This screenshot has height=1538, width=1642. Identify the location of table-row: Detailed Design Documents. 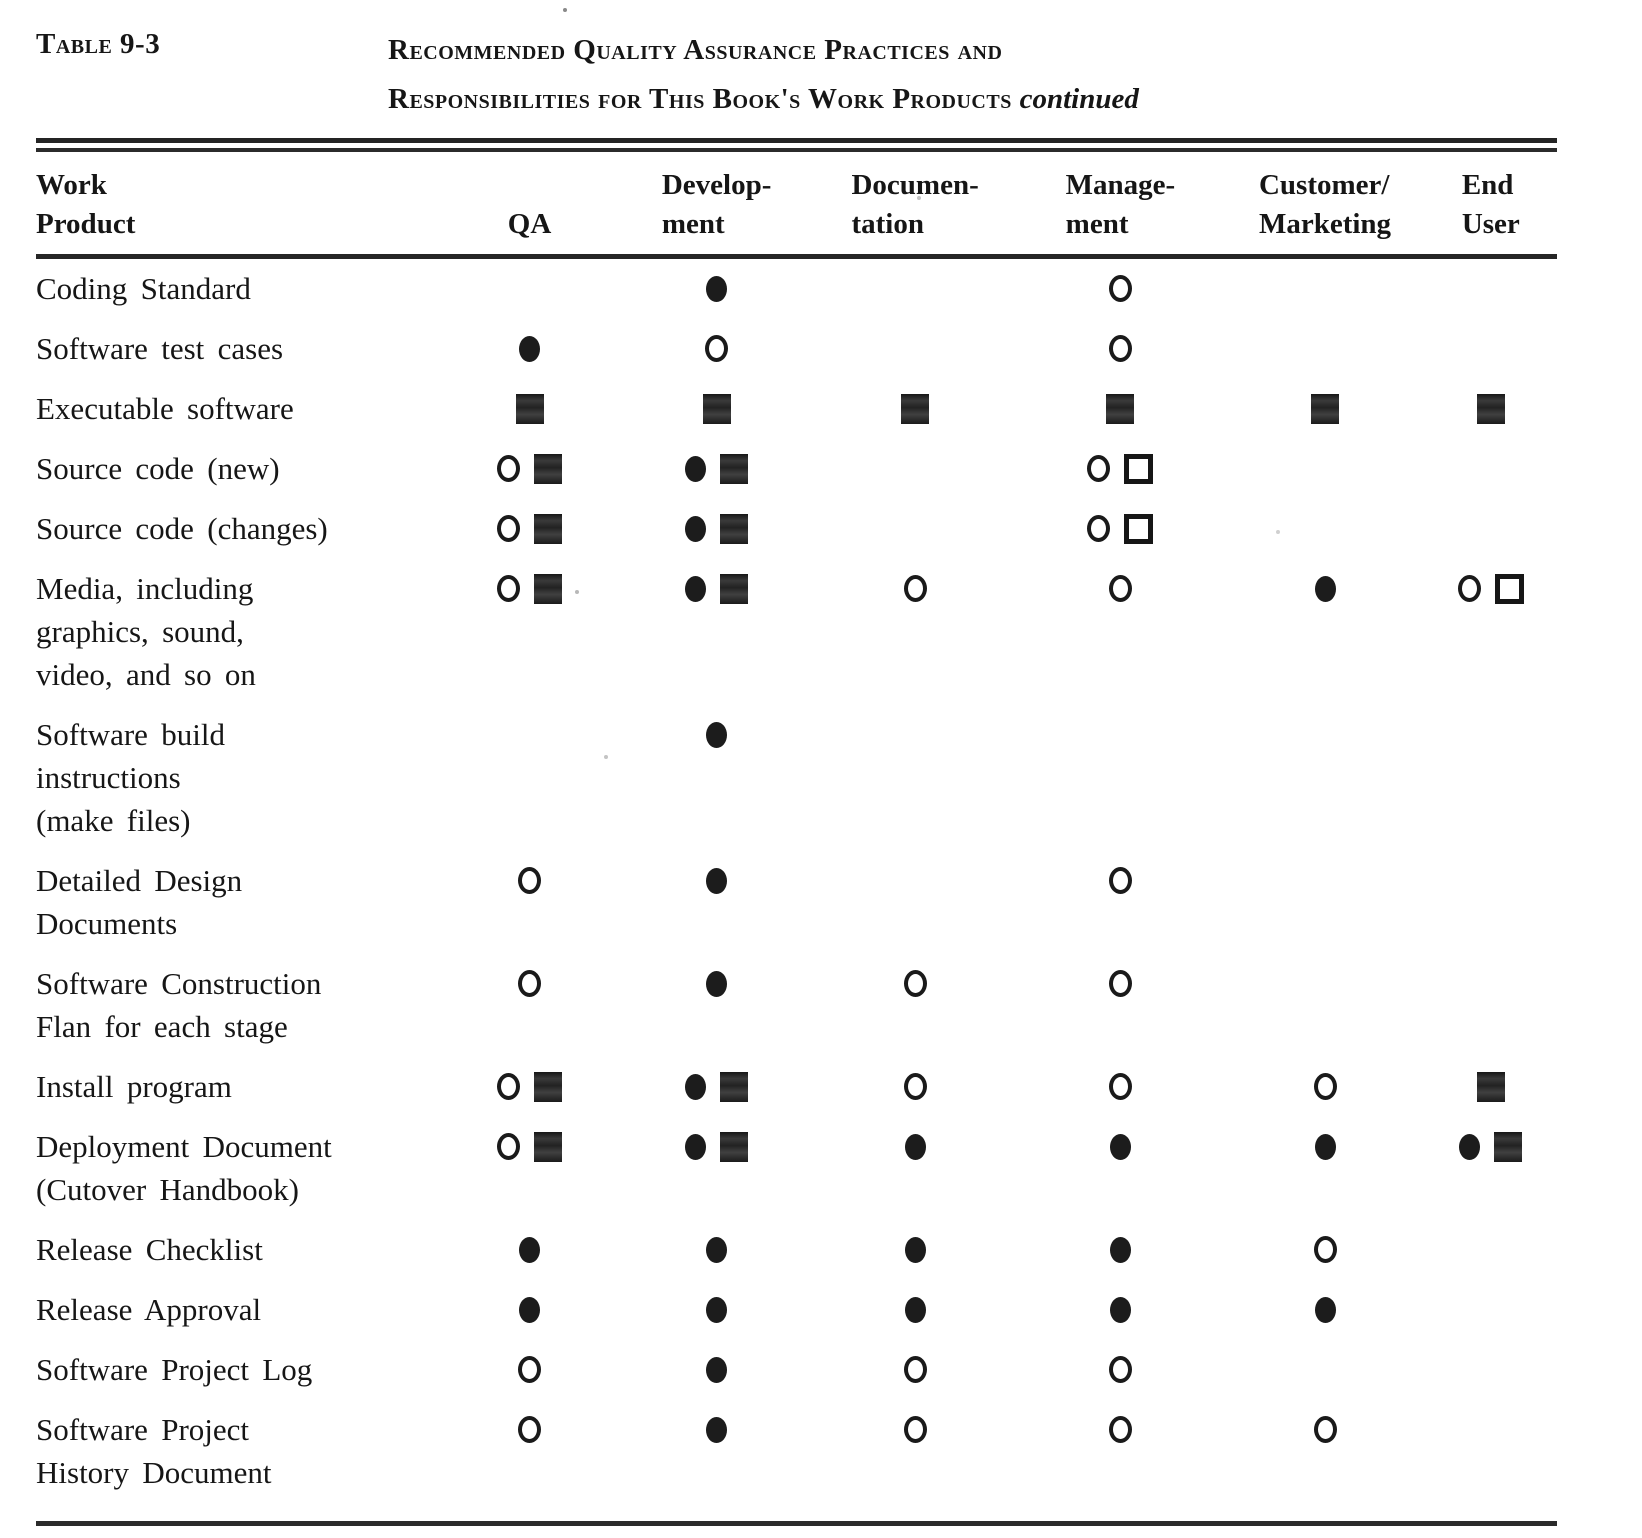
(796, 902).